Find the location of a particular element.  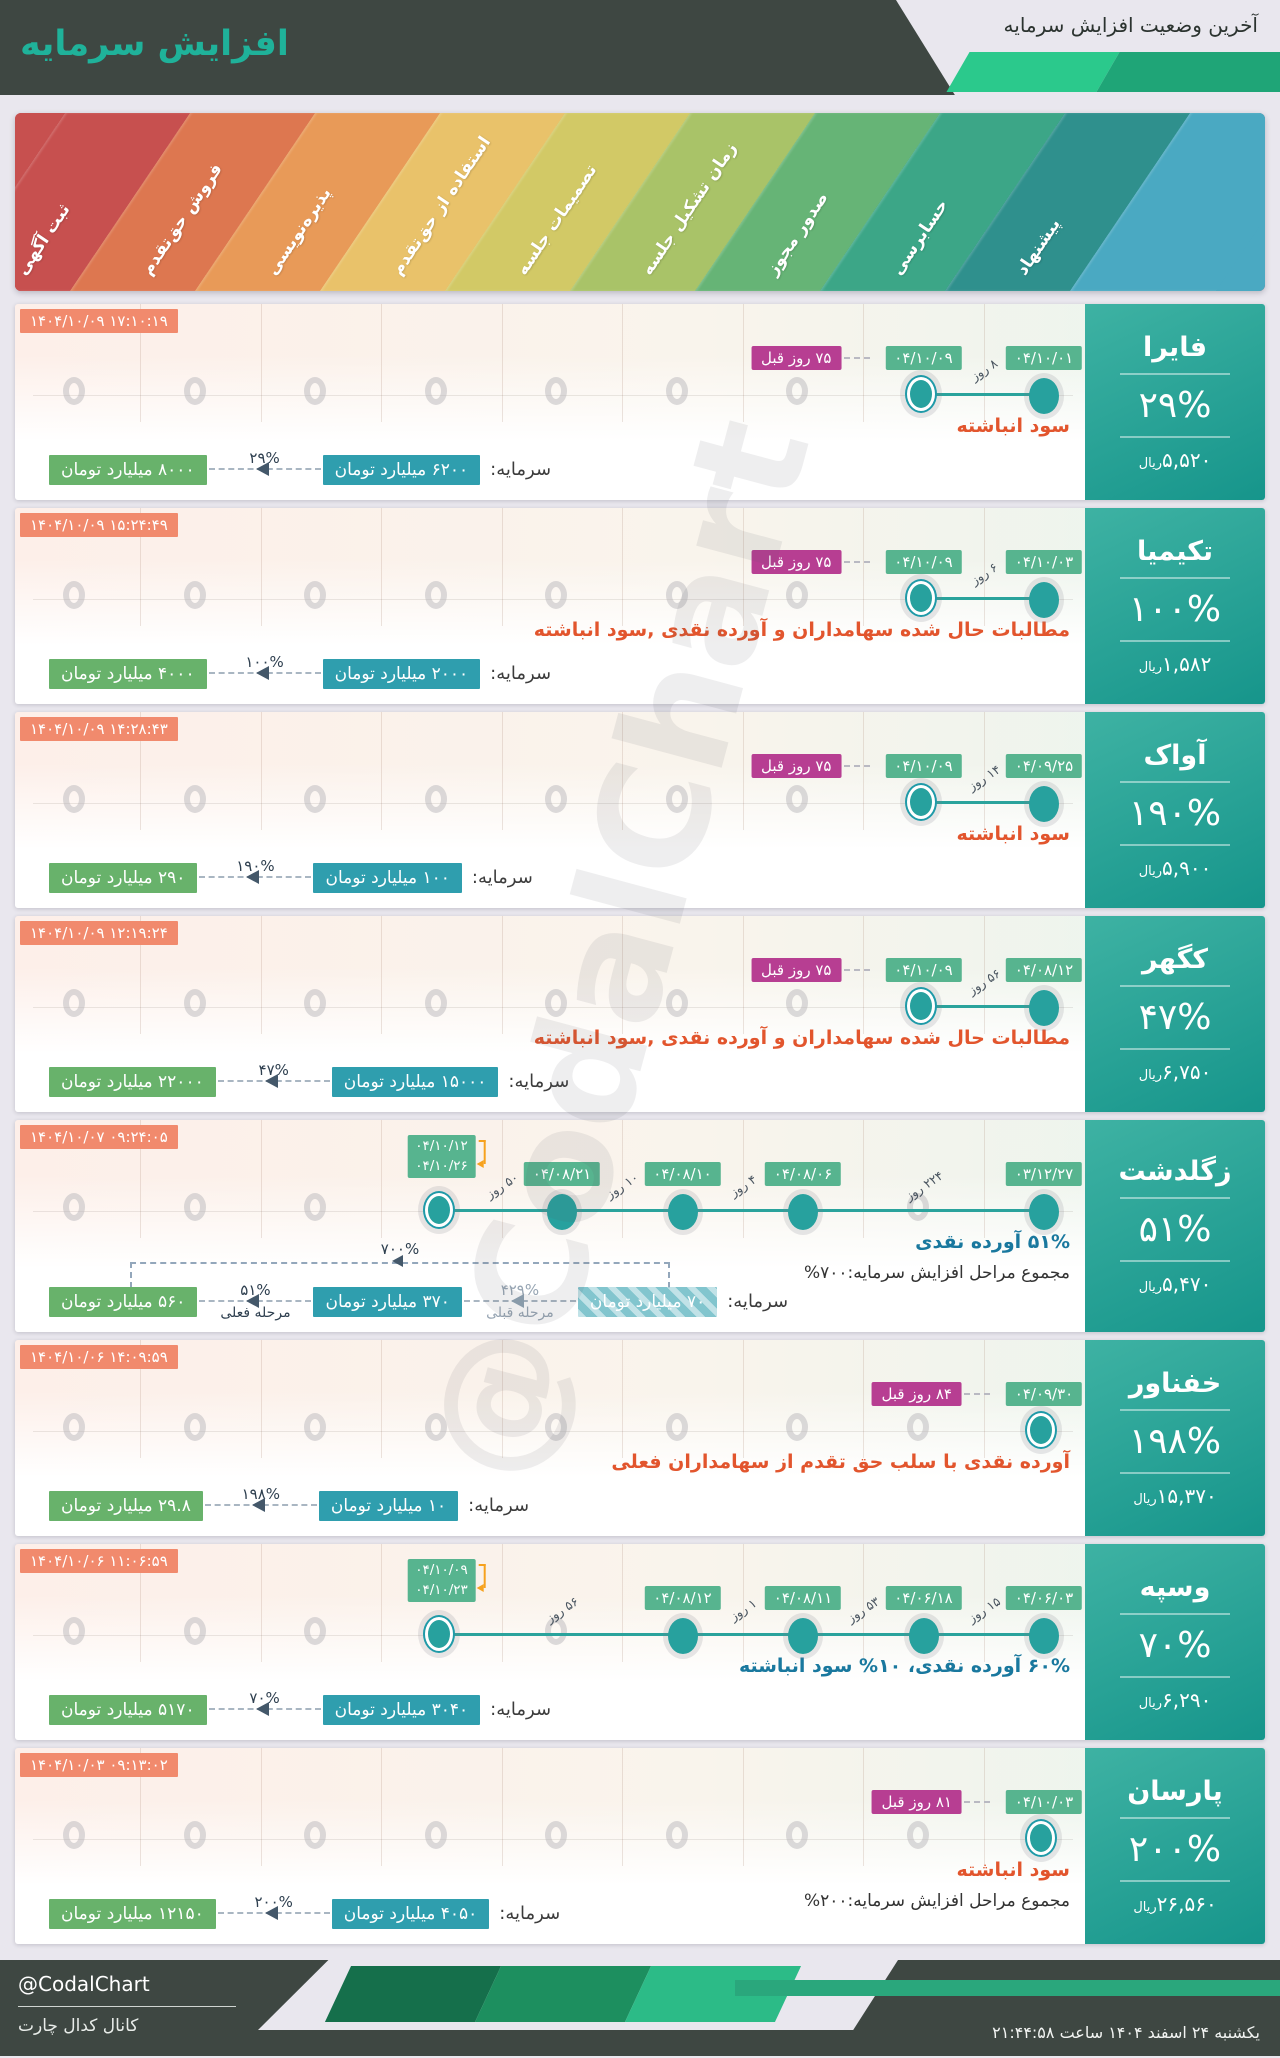

capital-arrow: ۱۹۸% is located at coordinates (260, 1505).